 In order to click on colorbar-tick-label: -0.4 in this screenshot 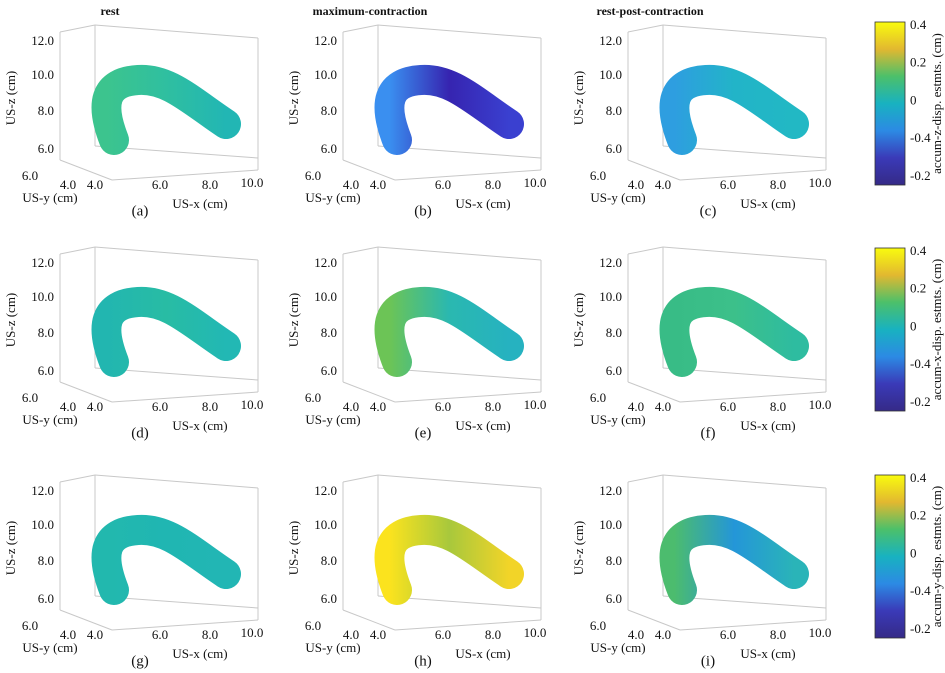, I will do `click(920, 590)`.